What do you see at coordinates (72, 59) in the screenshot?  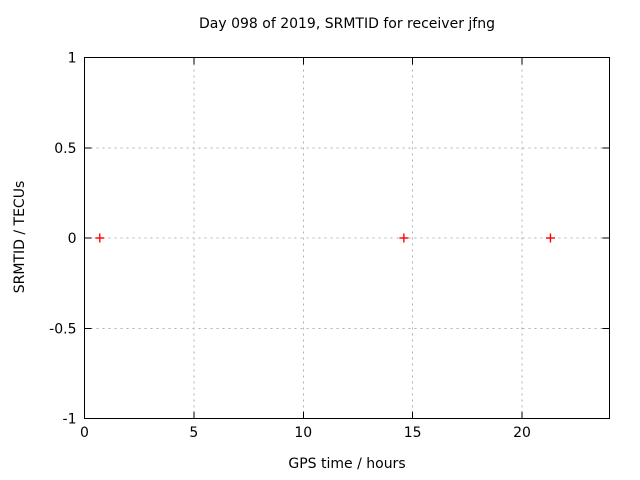 I see `y-tick-label: 1` at bounding box center [72, 59].